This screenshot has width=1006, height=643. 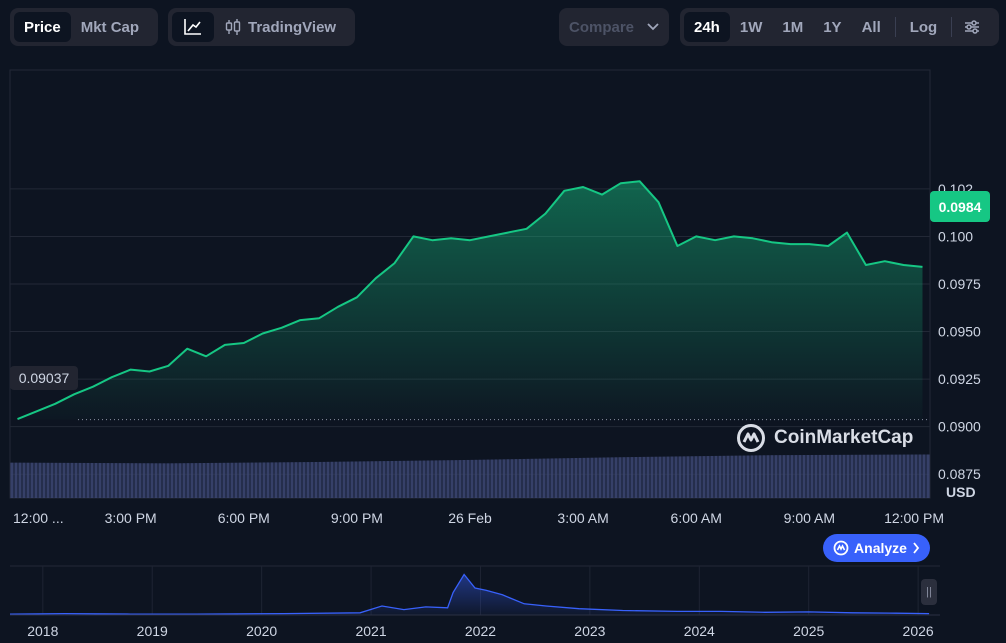 What do you see at coordinates (280, 27) in the screenshot?
I see `tradingview-button: TradingView` at bounding box center [280, 27].